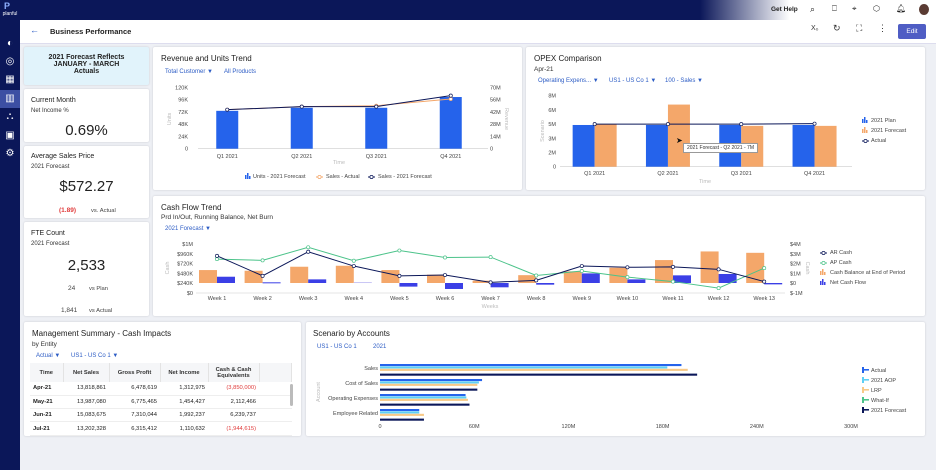 Image resolution: width=936 pixels, height=470 pixels. Describe the element at coordinates (10, 245) in the screenshot. I see `sidebar: ◐ ◎ ▦ ▥ ⛬ ▣ ⚙` at that location.